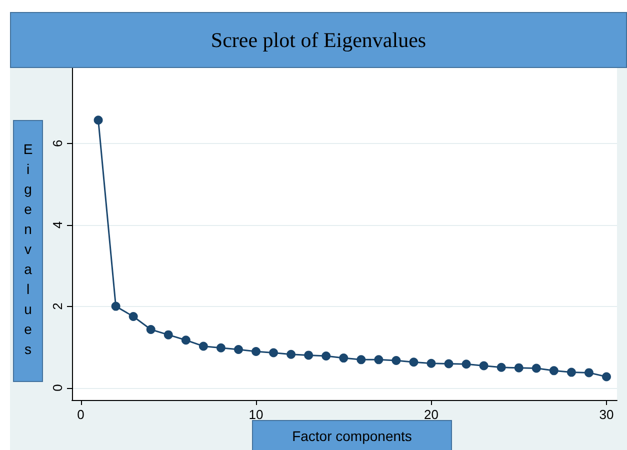  Describe the element at coordinates (57, 143) in the screenshot. I see `y-tick-label: 6` at that location.